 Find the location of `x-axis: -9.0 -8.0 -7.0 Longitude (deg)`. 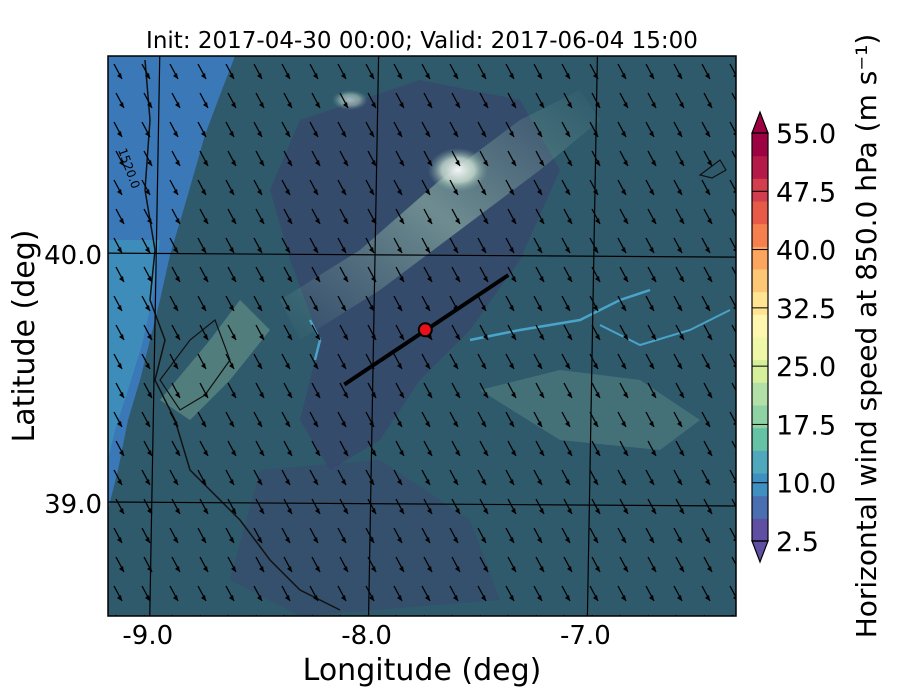

x-axis: -9.0 -8.0 -7.0 Longitude (deg) is located at coordinates (366, 654).